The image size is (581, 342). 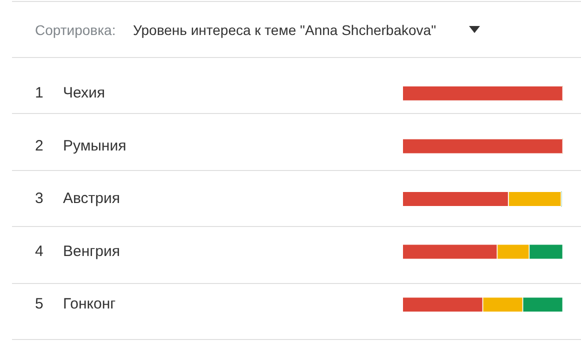 What do you see at coordinates (39, 199) in the screenshot?
I see `text: 3` at bounding box center [39, 199].